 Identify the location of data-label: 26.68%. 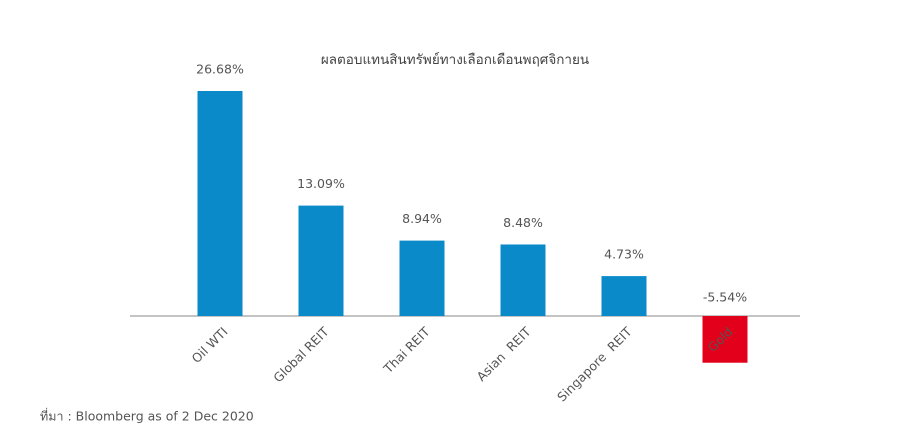
(220, 69).